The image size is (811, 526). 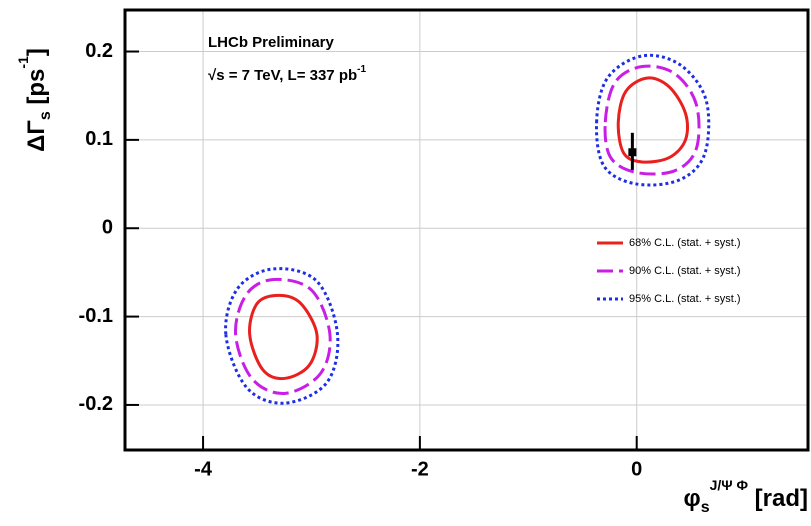 What do you see at coordinates (282, 75) in the screenshot?
I see `annotation-text: √s = 7 TeV, L= 337 pb` at bounding box center [282, 75].